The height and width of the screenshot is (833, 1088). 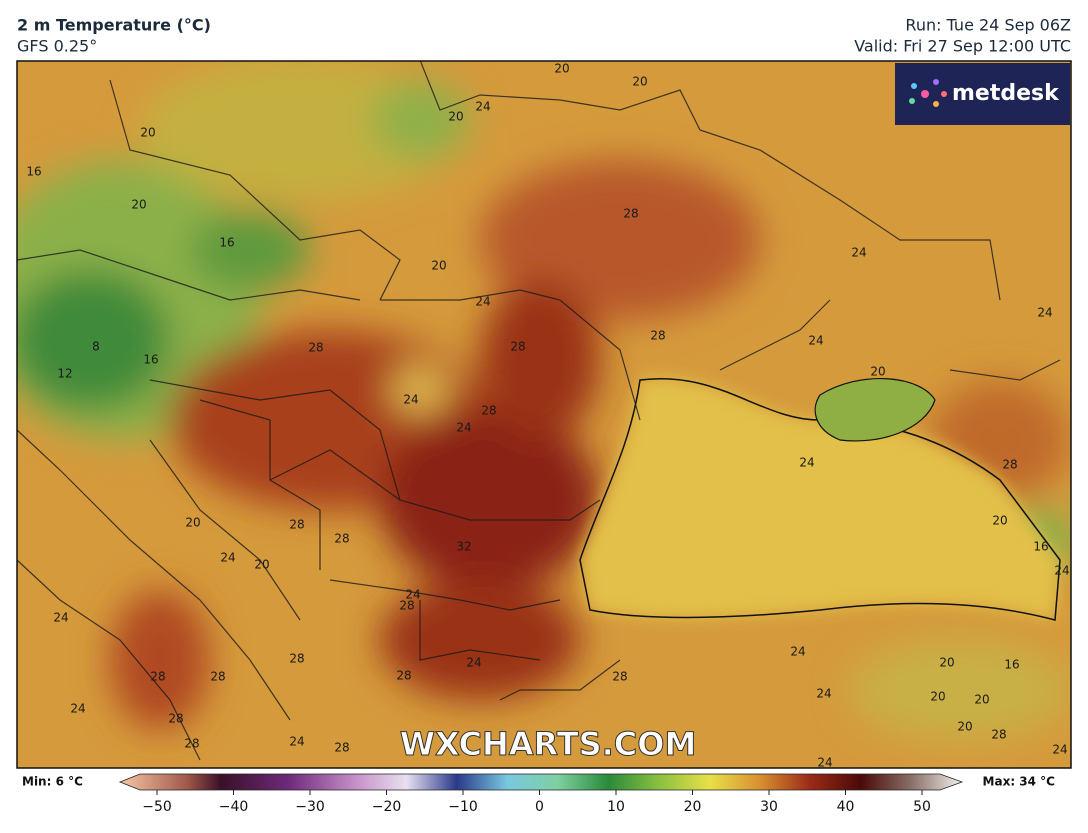 What do you see at coordinates (1019, 782) in the screenshot?
I see `max-label: Max: 34 °C` at bounding box center [1019, 782].